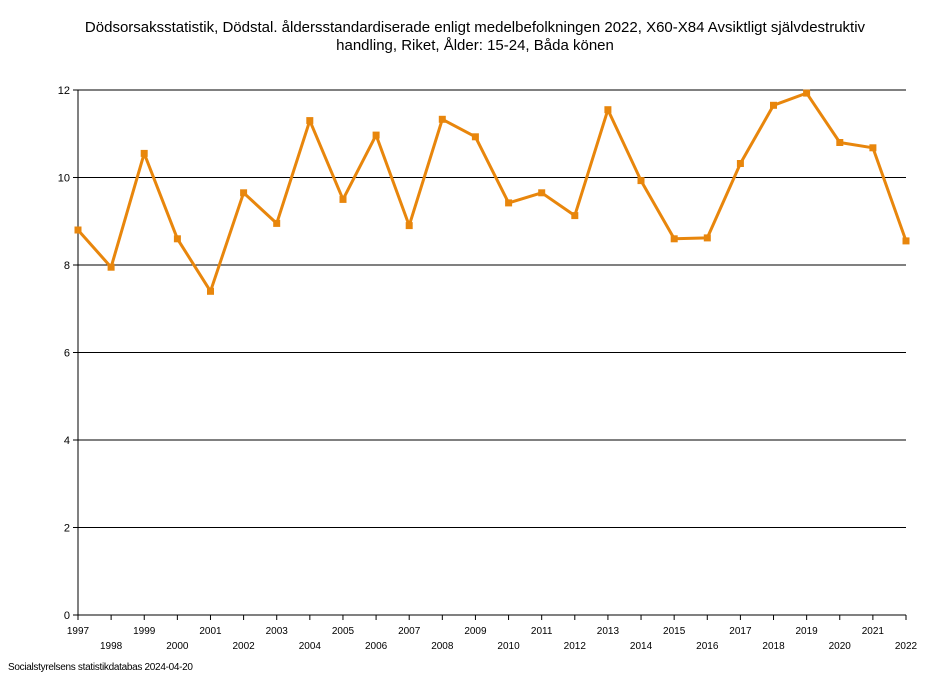 The image size is (950, 680). I want to click on data-point-2009, so click(475, 137).